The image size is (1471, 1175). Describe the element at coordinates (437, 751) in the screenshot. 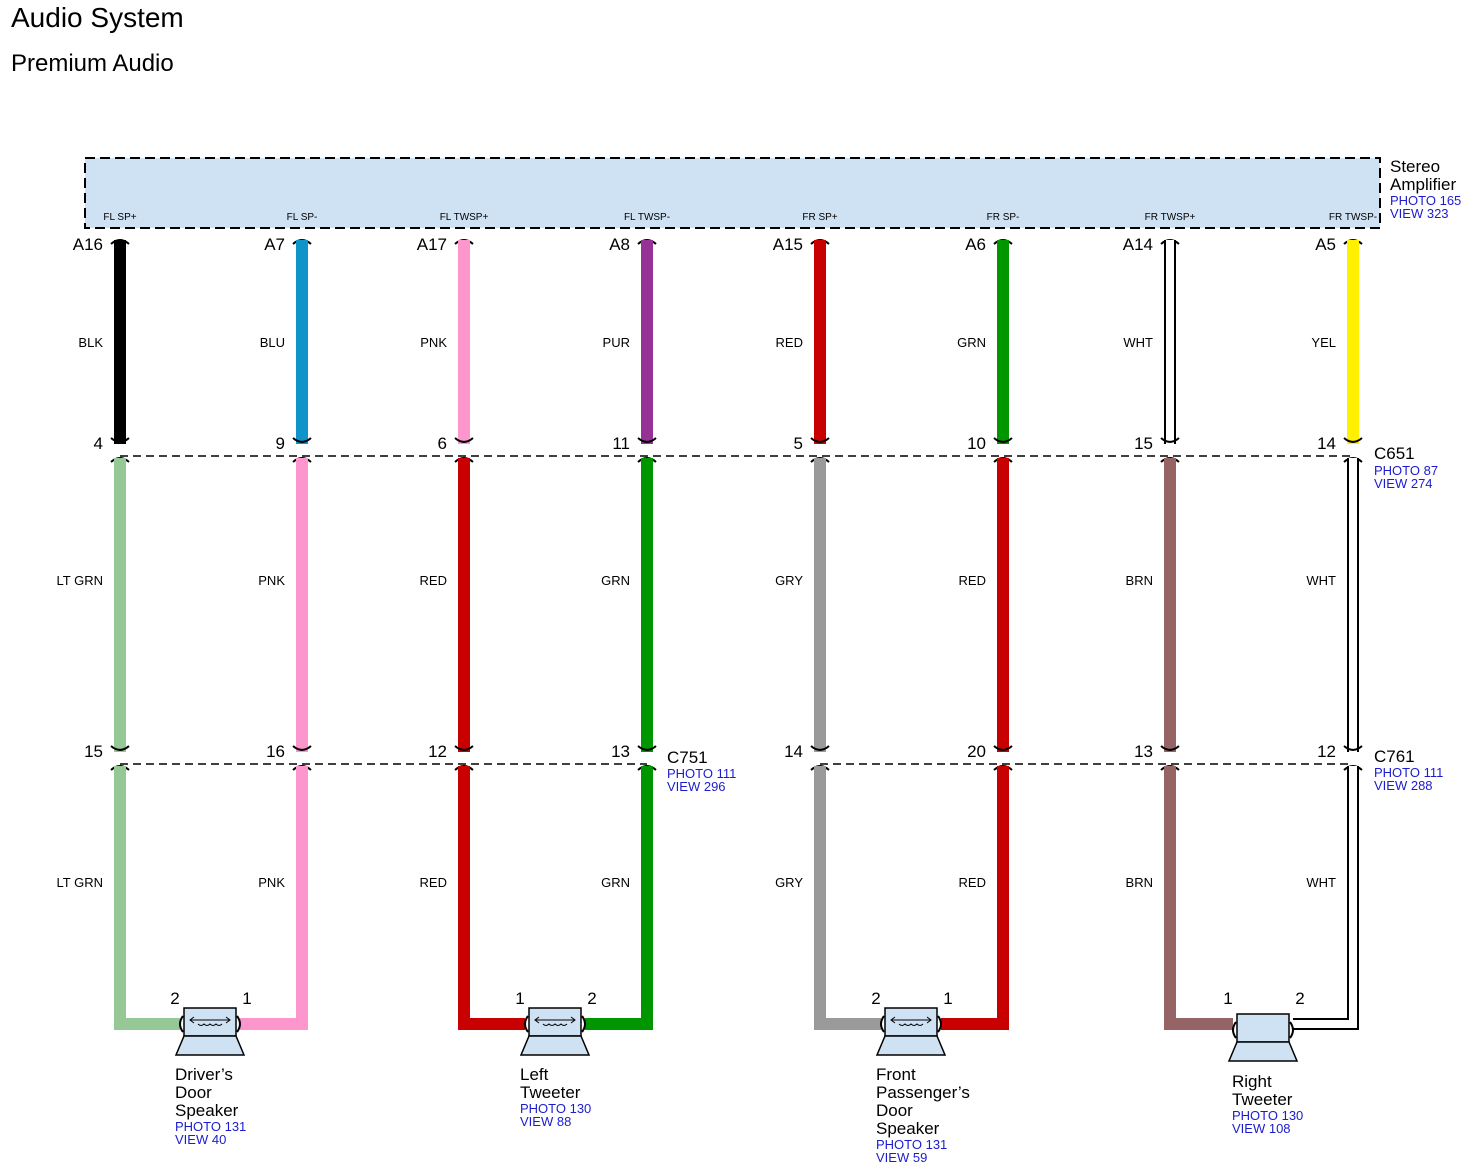

I see `c7-pin-number: 12` at that location.